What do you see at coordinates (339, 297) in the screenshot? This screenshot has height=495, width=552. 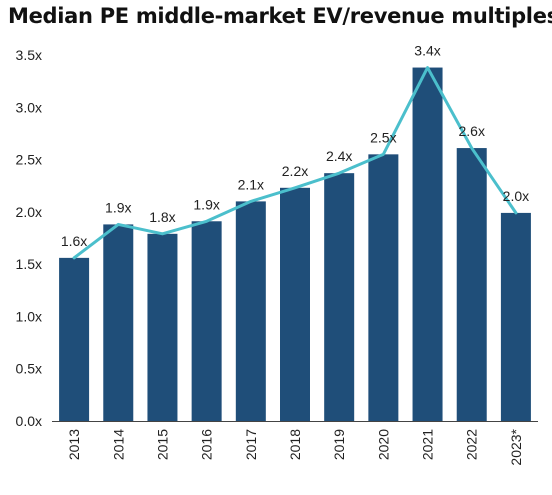 I see `bar-2019` at bounding box center [339, 297].